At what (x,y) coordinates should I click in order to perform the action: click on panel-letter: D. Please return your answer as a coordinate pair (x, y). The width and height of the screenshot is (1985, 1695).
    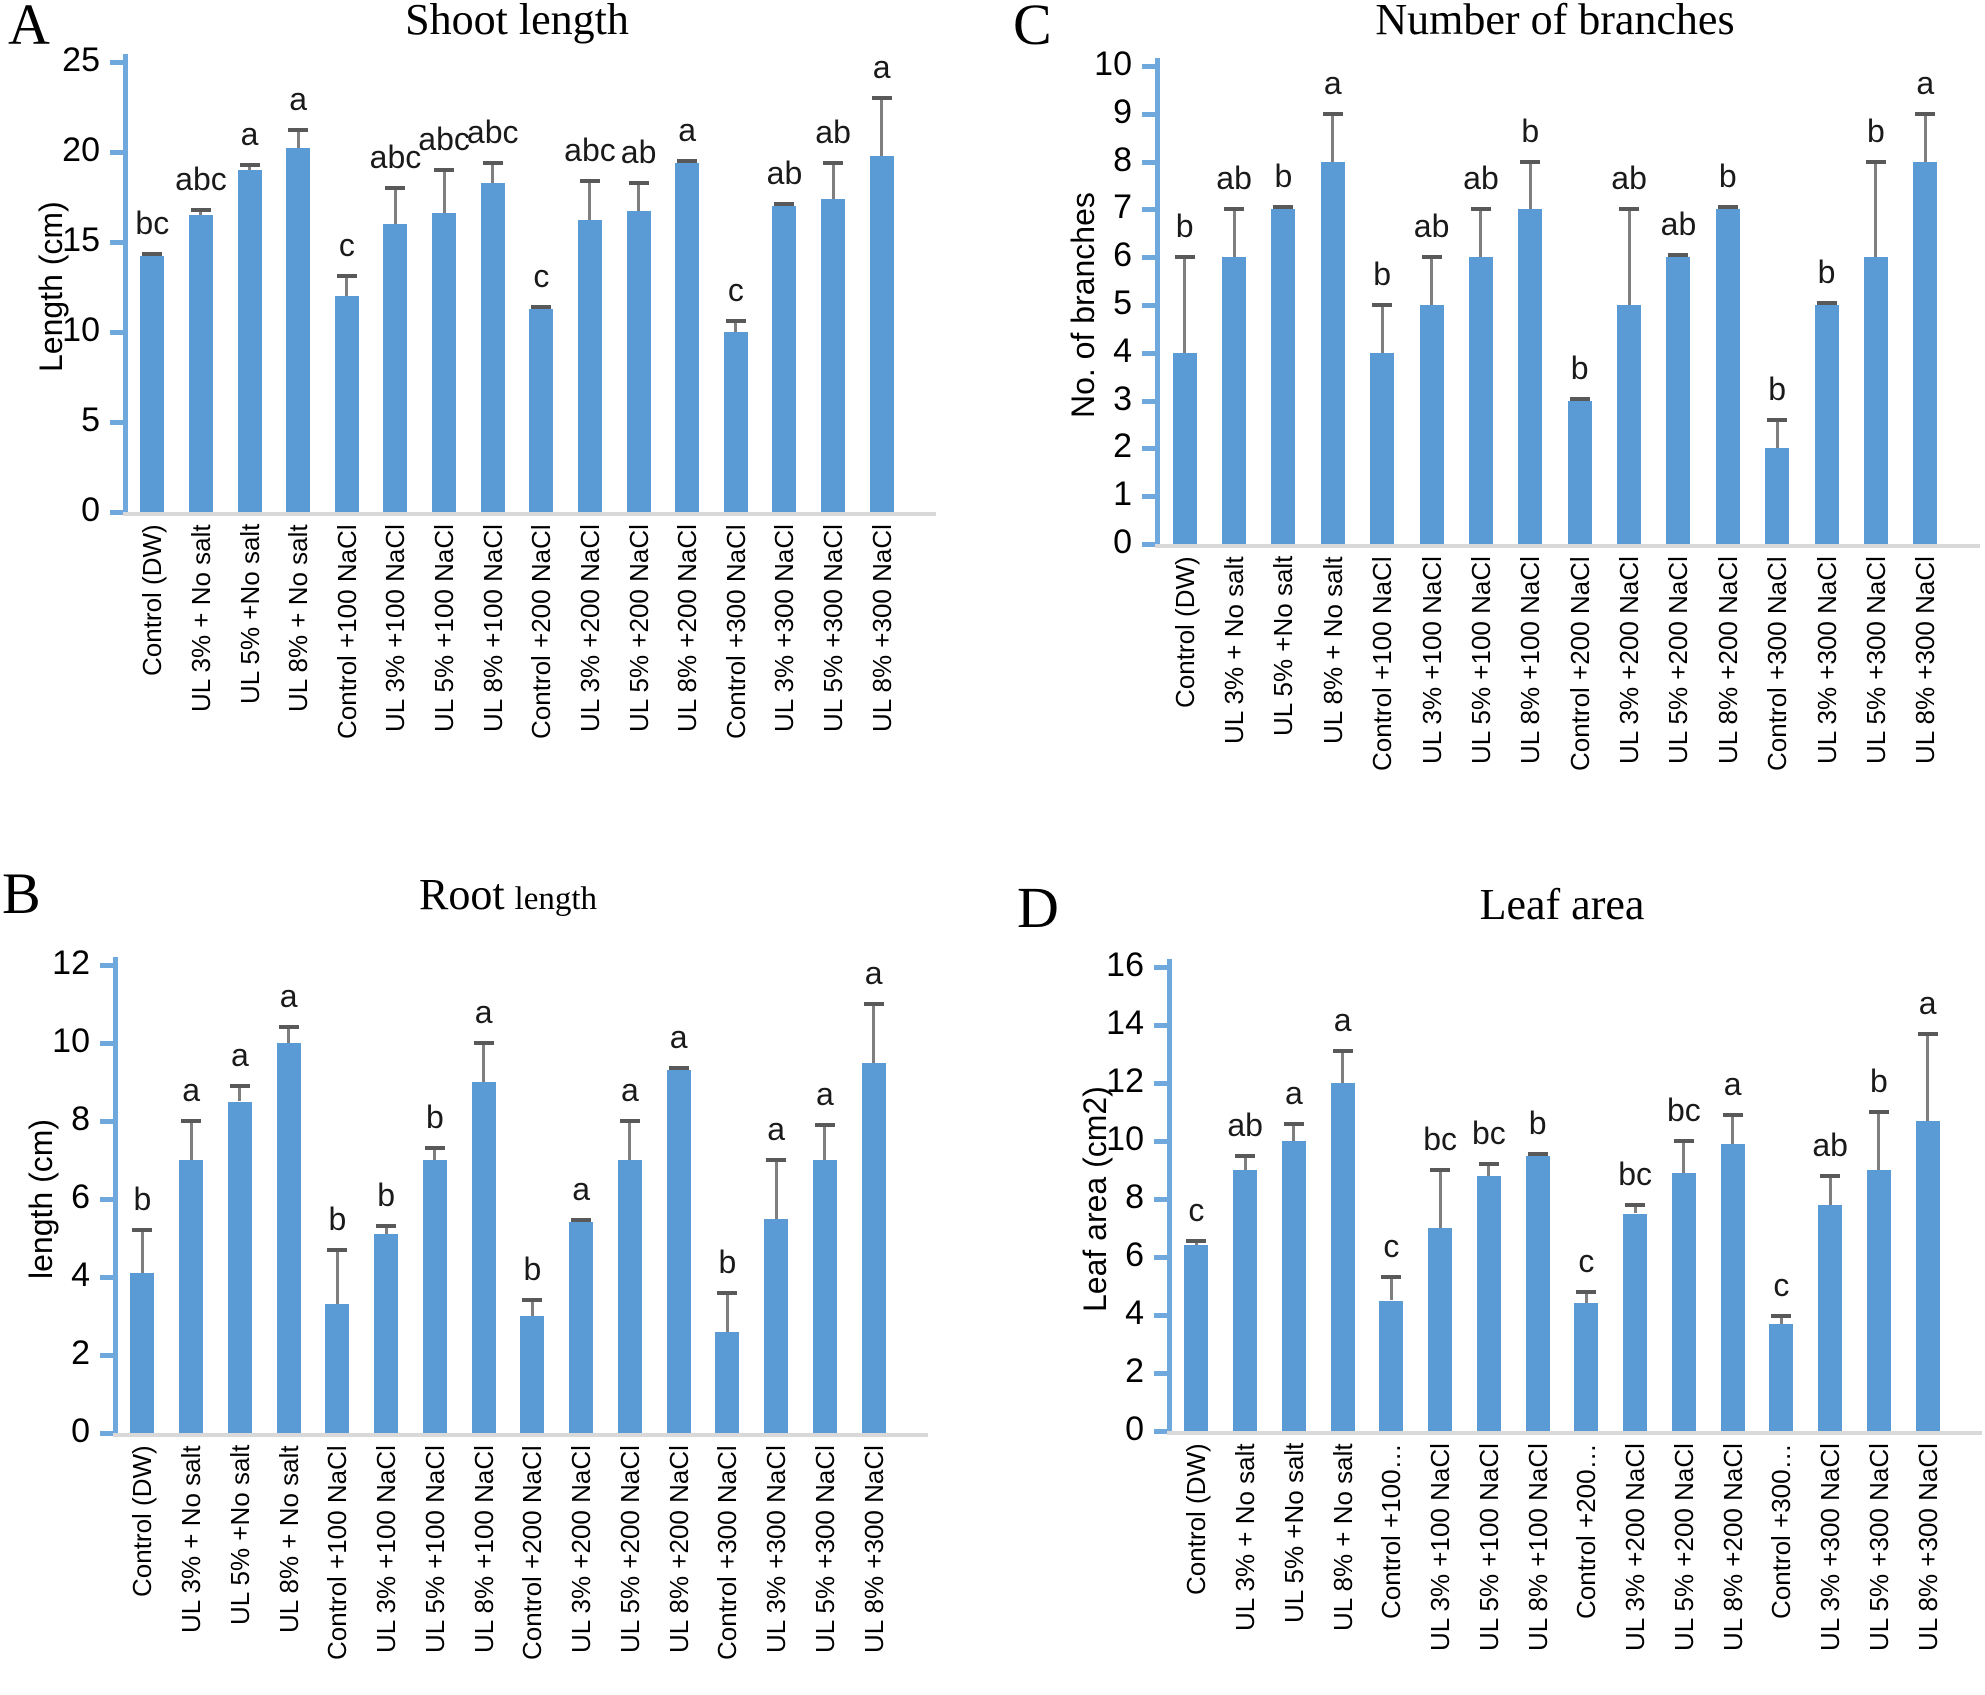
    Looking at the image, I should click on (1038, 907).